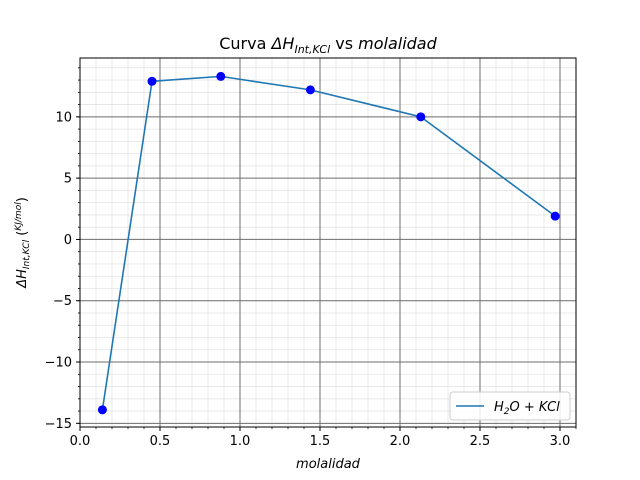 Image resolution: width=640 pixels, height=480 pixels. Describe the element at coordinates (240, 441) in the screenshot. I see `x-tick-label: 1.0` at that location.